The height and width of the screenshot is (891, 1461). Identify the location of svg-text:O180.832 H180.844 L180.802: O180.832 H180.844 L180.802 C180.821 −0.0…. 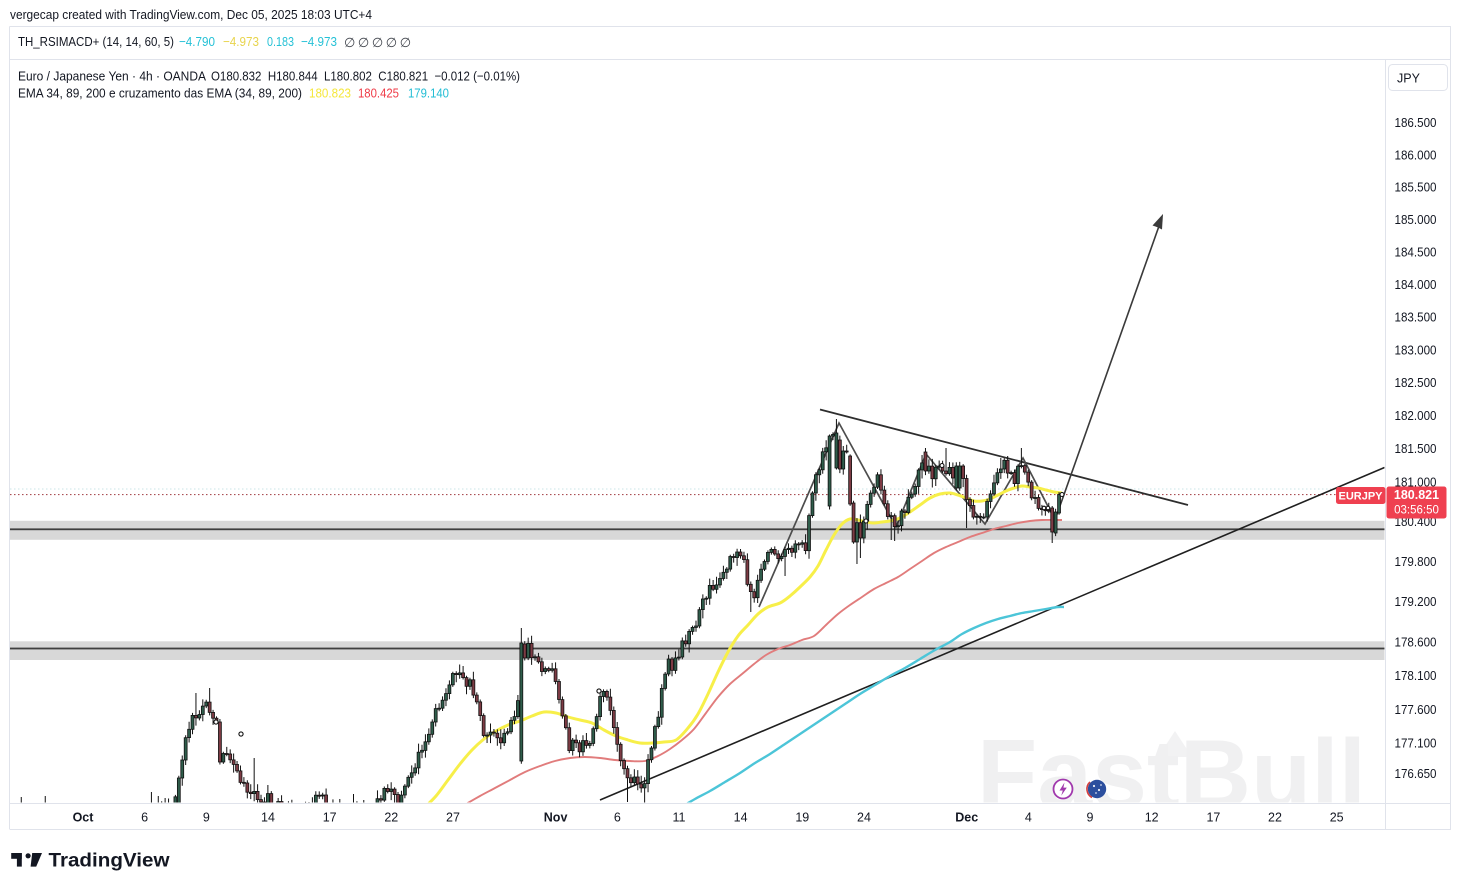
(365, 76).